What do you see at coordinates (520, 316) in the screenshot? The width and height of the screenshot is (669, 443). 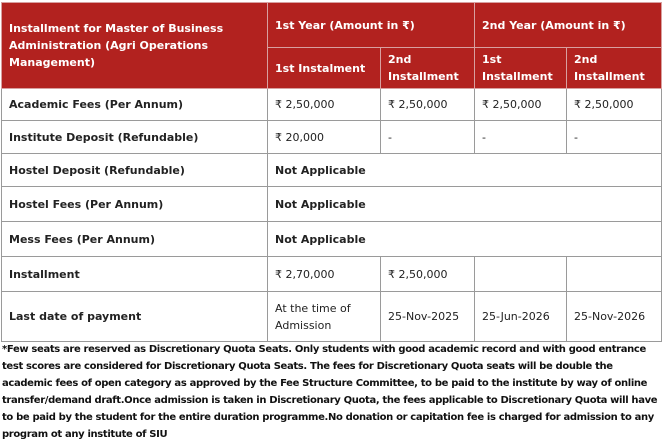 I see `cell: 25-Jun-2026` at bounding box center [520, 316].